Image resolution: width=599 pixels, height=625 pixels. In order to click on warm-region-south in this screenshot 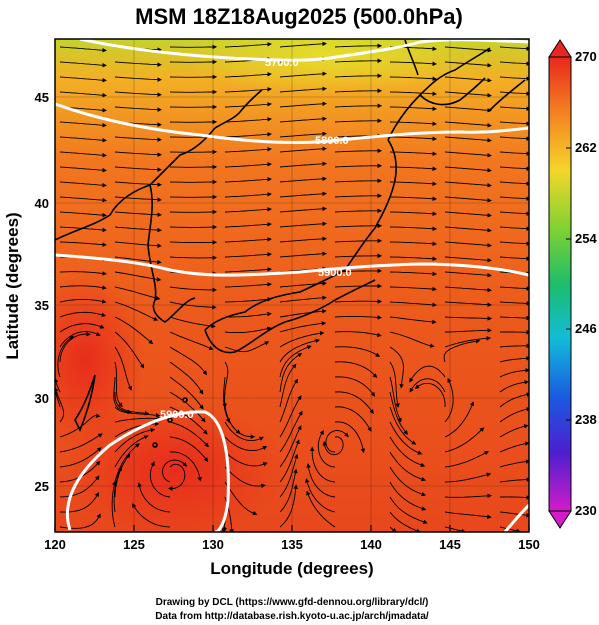, I will do `click(175, 466)`.